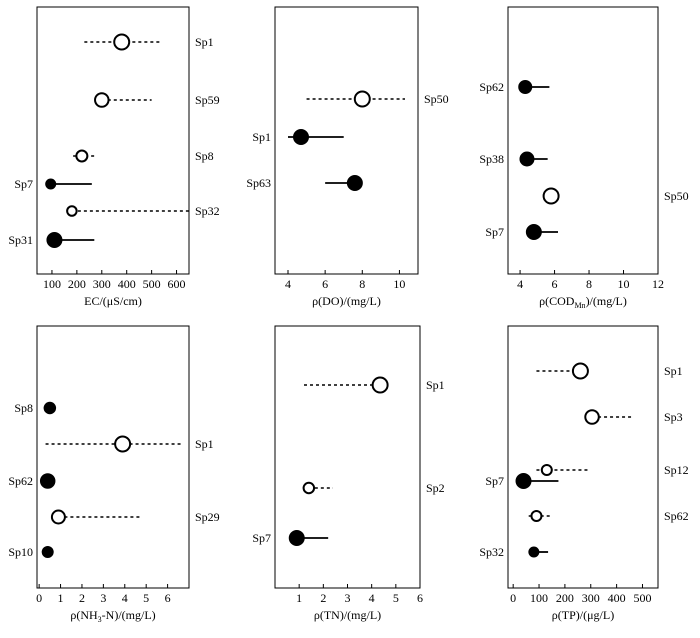 This screenshot has height=638, width=700. What do you see at coordinates (347, 615) in the screenshot?
I see `x-axis-title: ρ(TN)/(mg/L)` at bounding box center [347, 615].